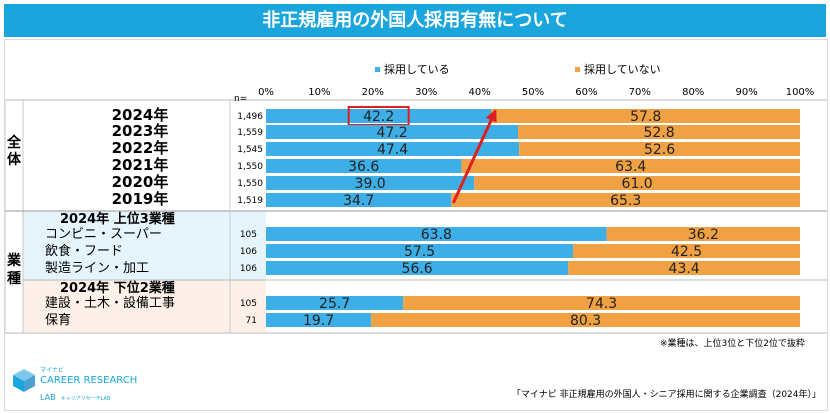 This screenshot has height=414, width=830. Describe the element at coordinates (266, 92) in the screenshot. I see `x-tick-label: 0%` at that location.